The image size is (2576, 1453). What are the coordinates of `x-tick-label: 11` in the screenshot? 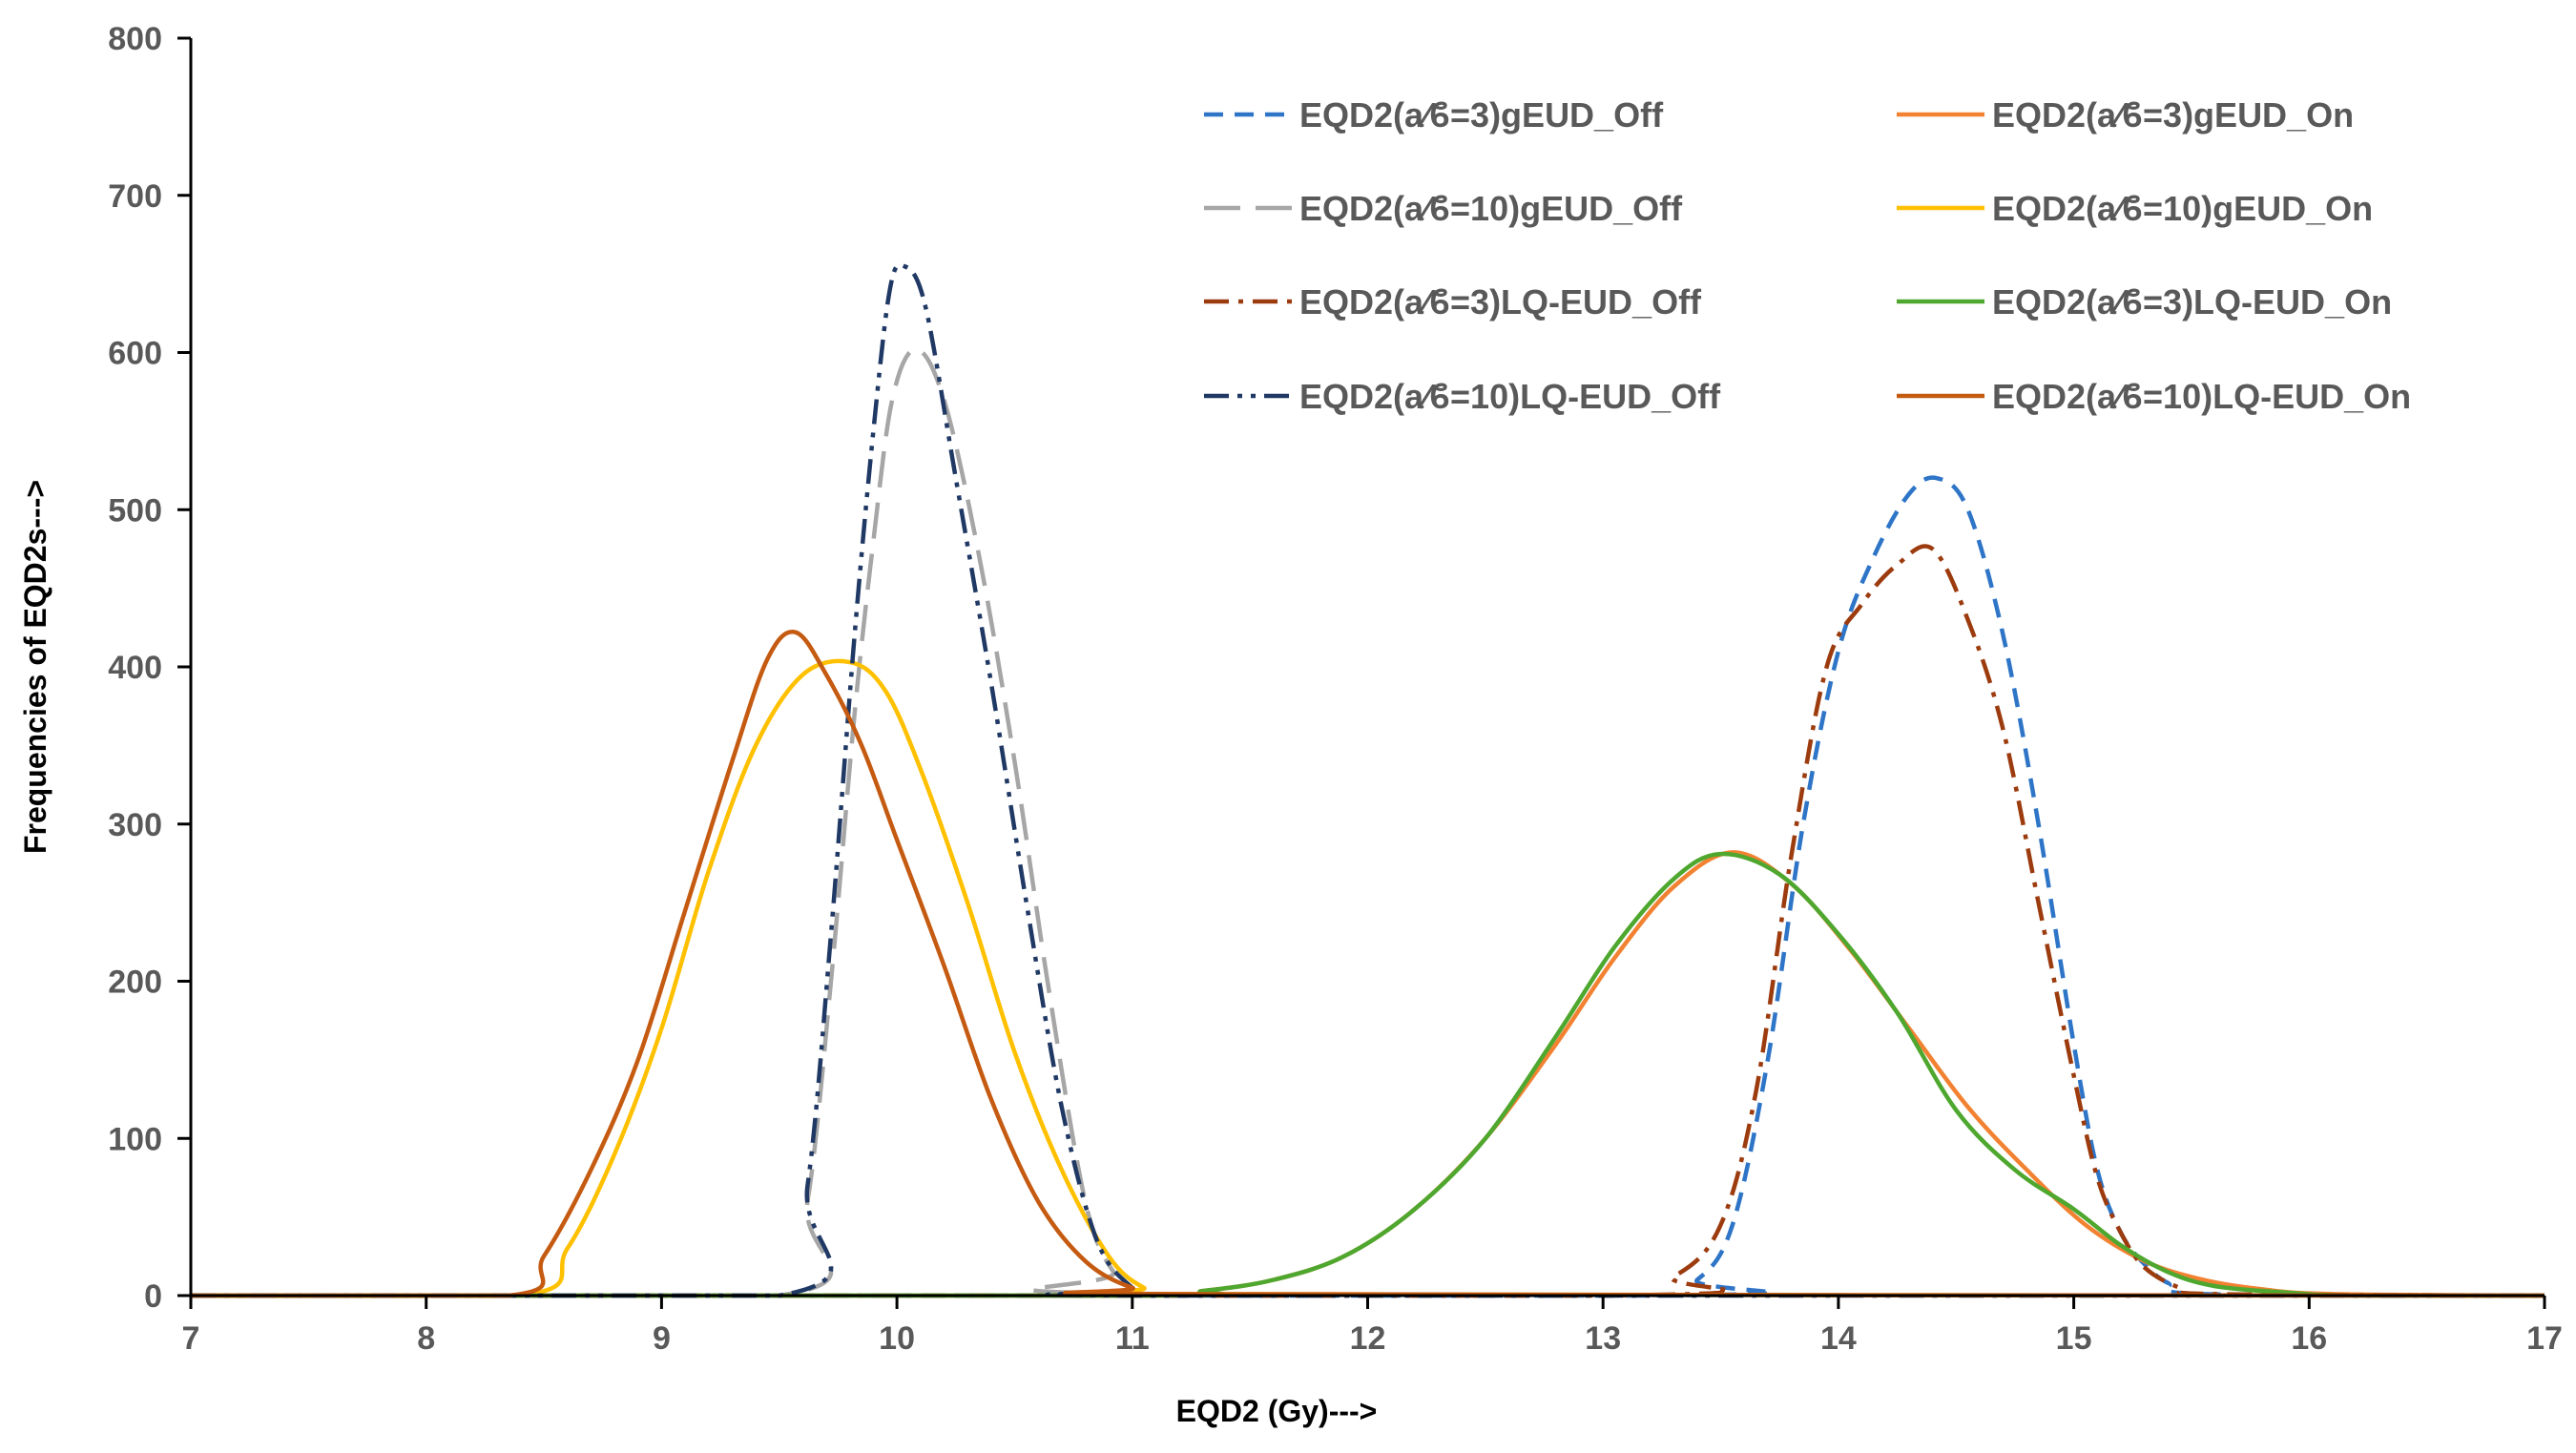 It's located at (1132, 1338).